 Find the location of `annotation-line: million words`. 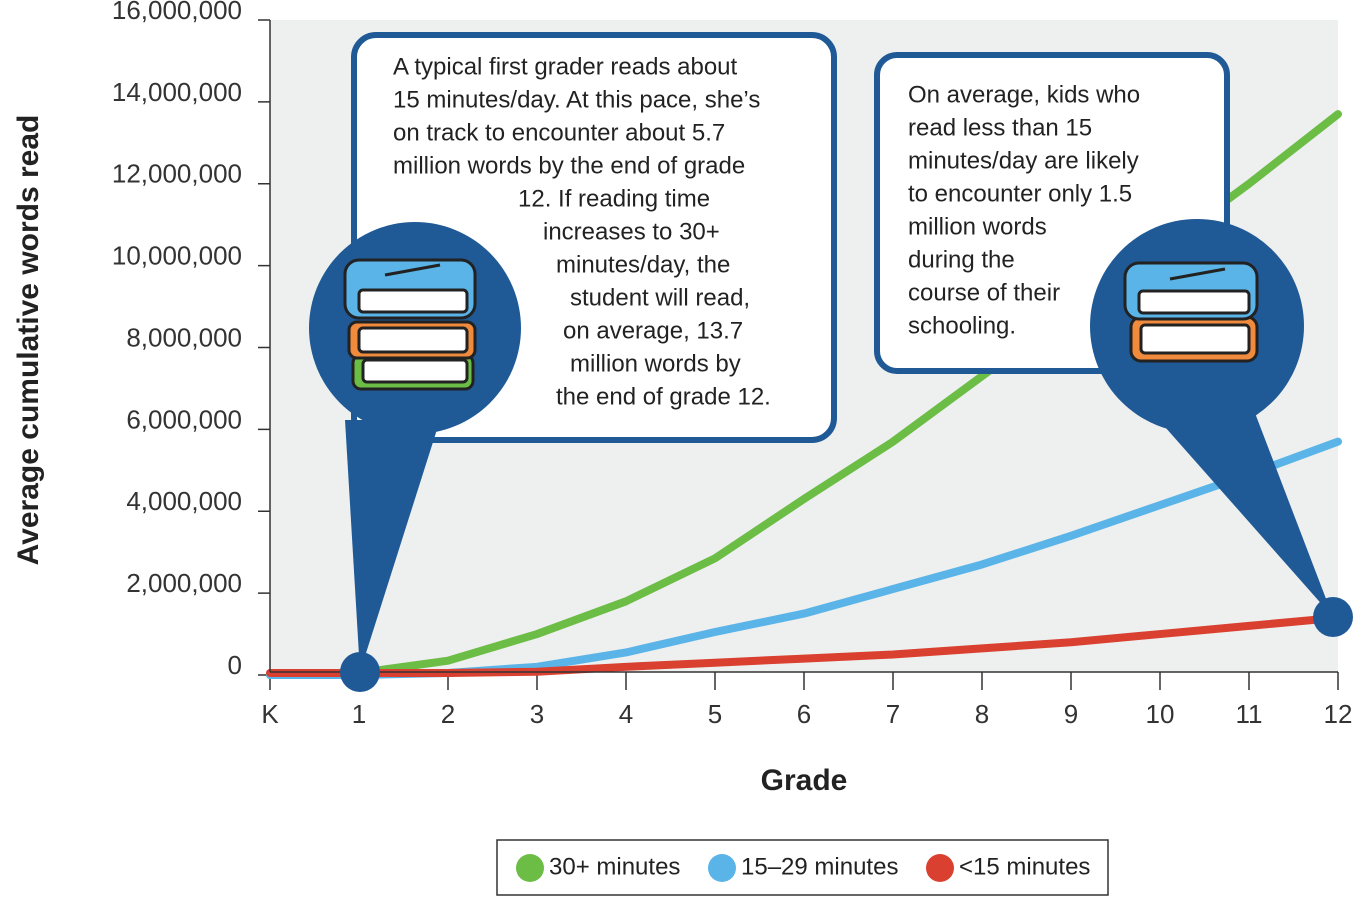

annotation-line: million words is located at coordinates (977, 226).